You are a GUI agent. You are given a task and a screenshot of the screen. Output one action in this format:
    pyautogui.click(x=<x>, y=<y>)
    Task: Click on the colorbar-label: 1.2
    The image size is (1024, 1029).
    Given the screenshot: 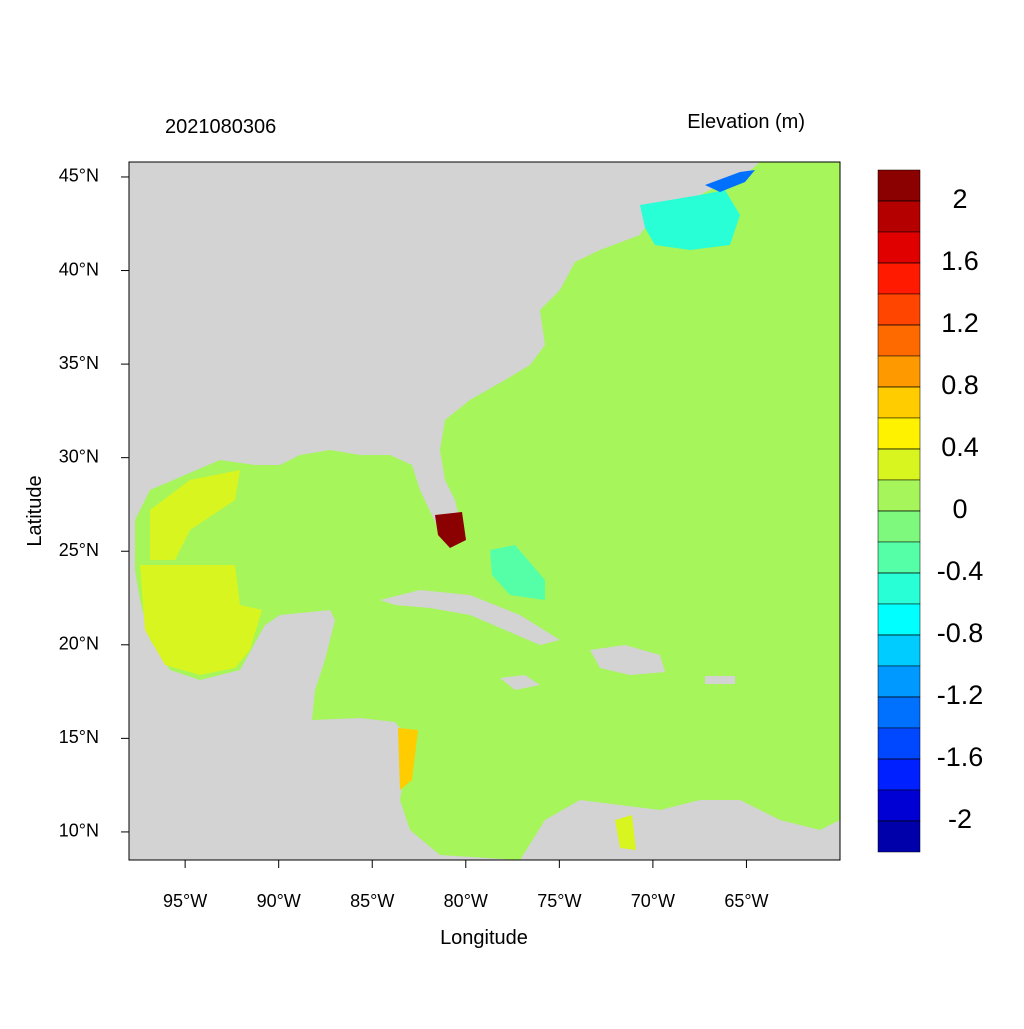 What is the action you would take?
    pyautogui.click(x=960, y=323)
    